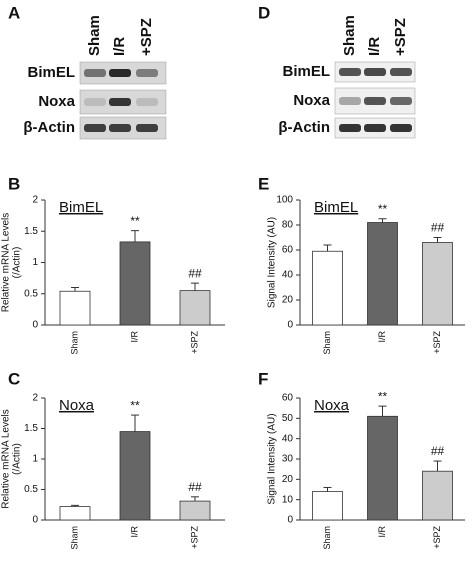  What do you see at coordinates (14, 183) in the screenshot?
I see `panel-letter: B` at bounding box center [14, 183].